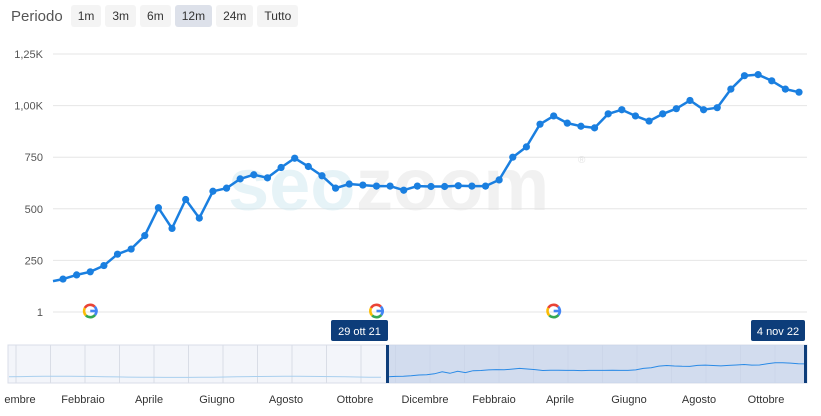 The height and width of the screenshot is (416, 821). I want to click on watermark-seo: seo, so click(292, 184).